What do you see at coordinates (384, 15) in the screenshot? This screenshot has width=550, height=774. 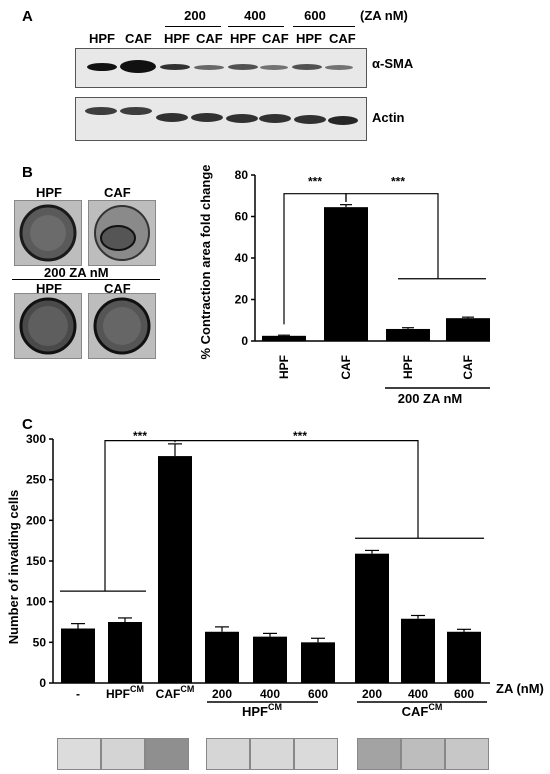 I see `za-unit-label: (ZA nM)` at bounding box center [384, 15].